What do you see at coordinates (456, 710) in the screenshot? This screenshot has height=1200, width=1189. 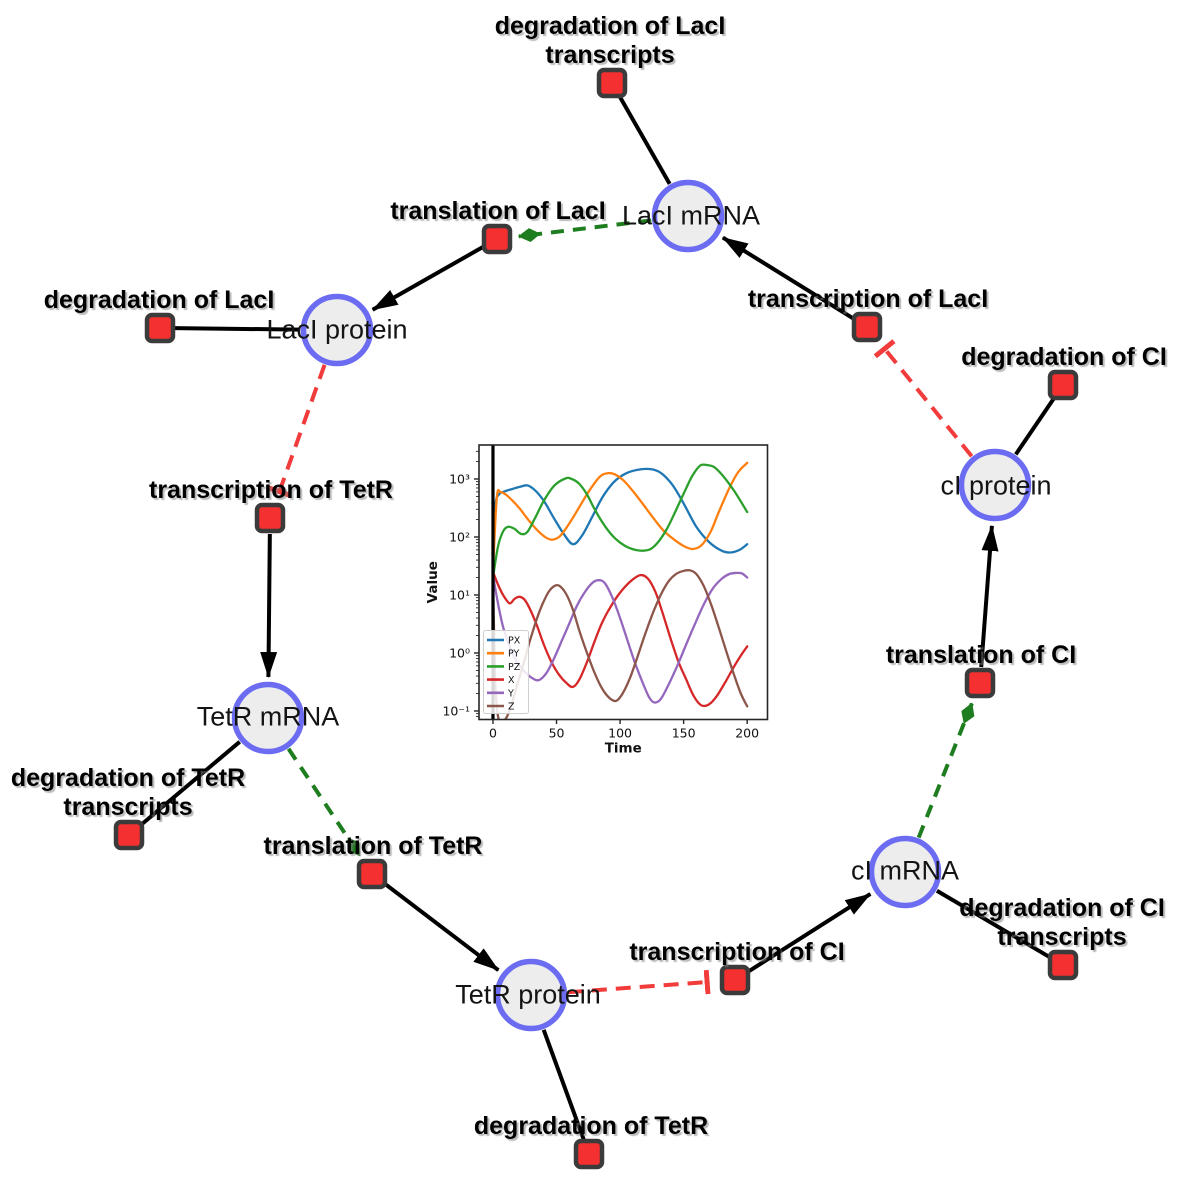 I see `y-tick-label: 10⁻¹` at bounding box center [456, 710].